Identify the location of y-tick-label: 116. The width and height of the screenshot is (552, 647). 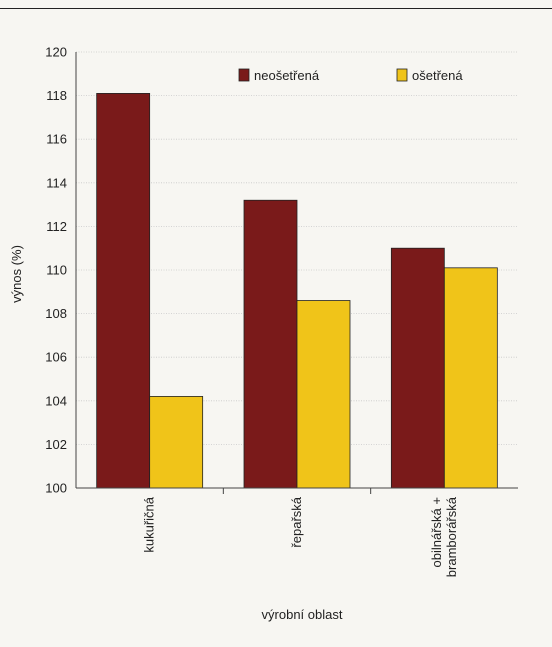
(56, 139).